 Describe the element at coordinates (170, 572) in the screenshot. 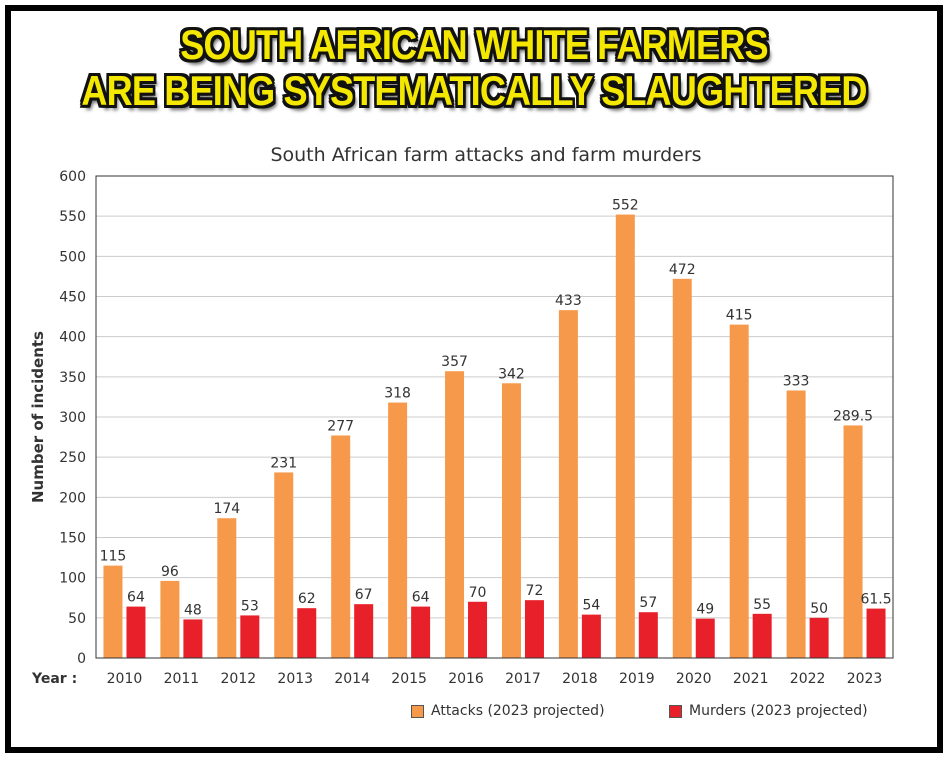

I see `data-label-attacks: 96` at that location.